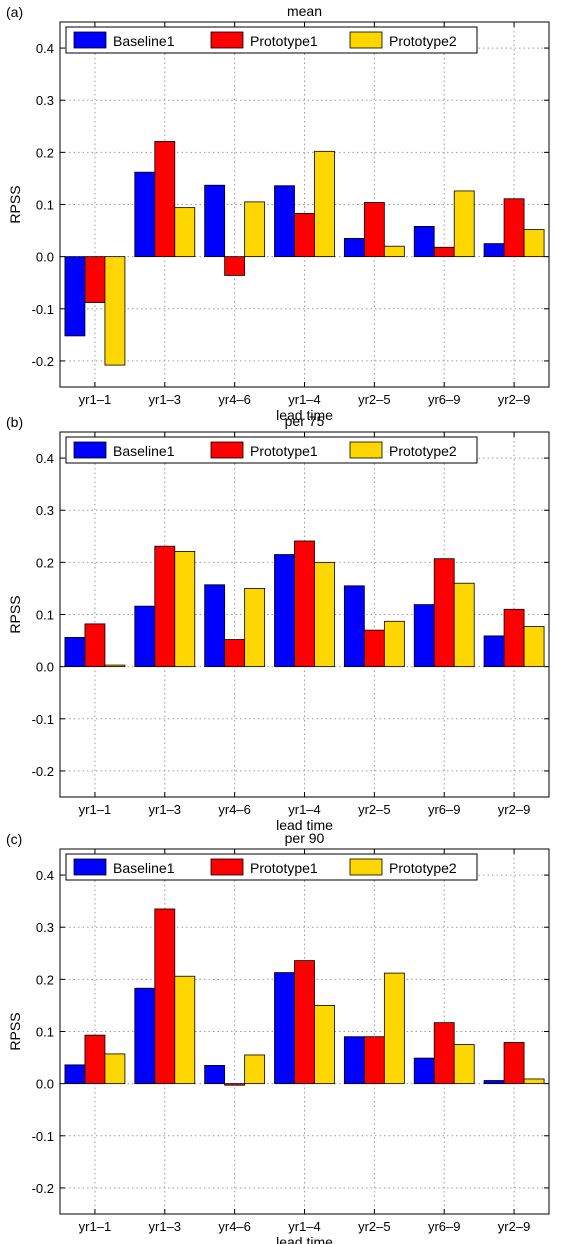 This screenshot has height=1244, width=561. I want to click on panel-label: (b), so click(14, 422).